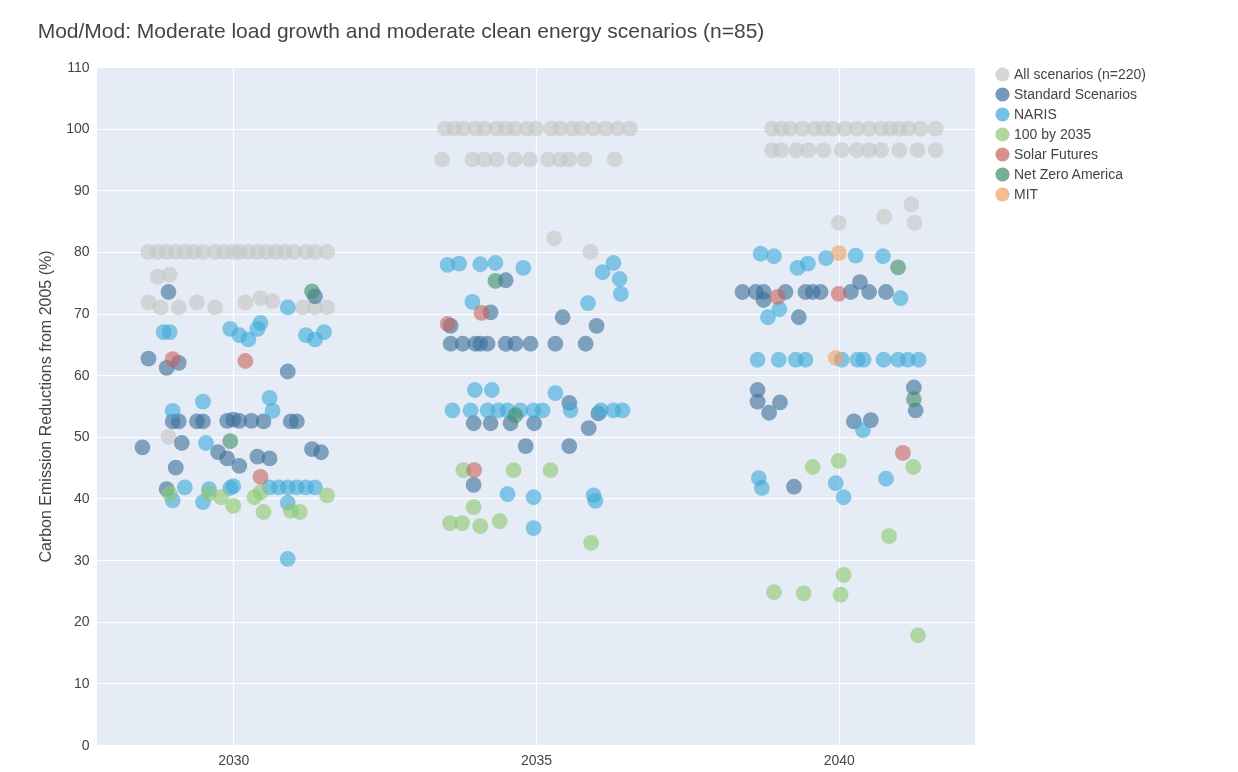 This screenshot has width=1238, height=772. I want to click on legend-label: Standard Scenarios, so click(1075, 93).